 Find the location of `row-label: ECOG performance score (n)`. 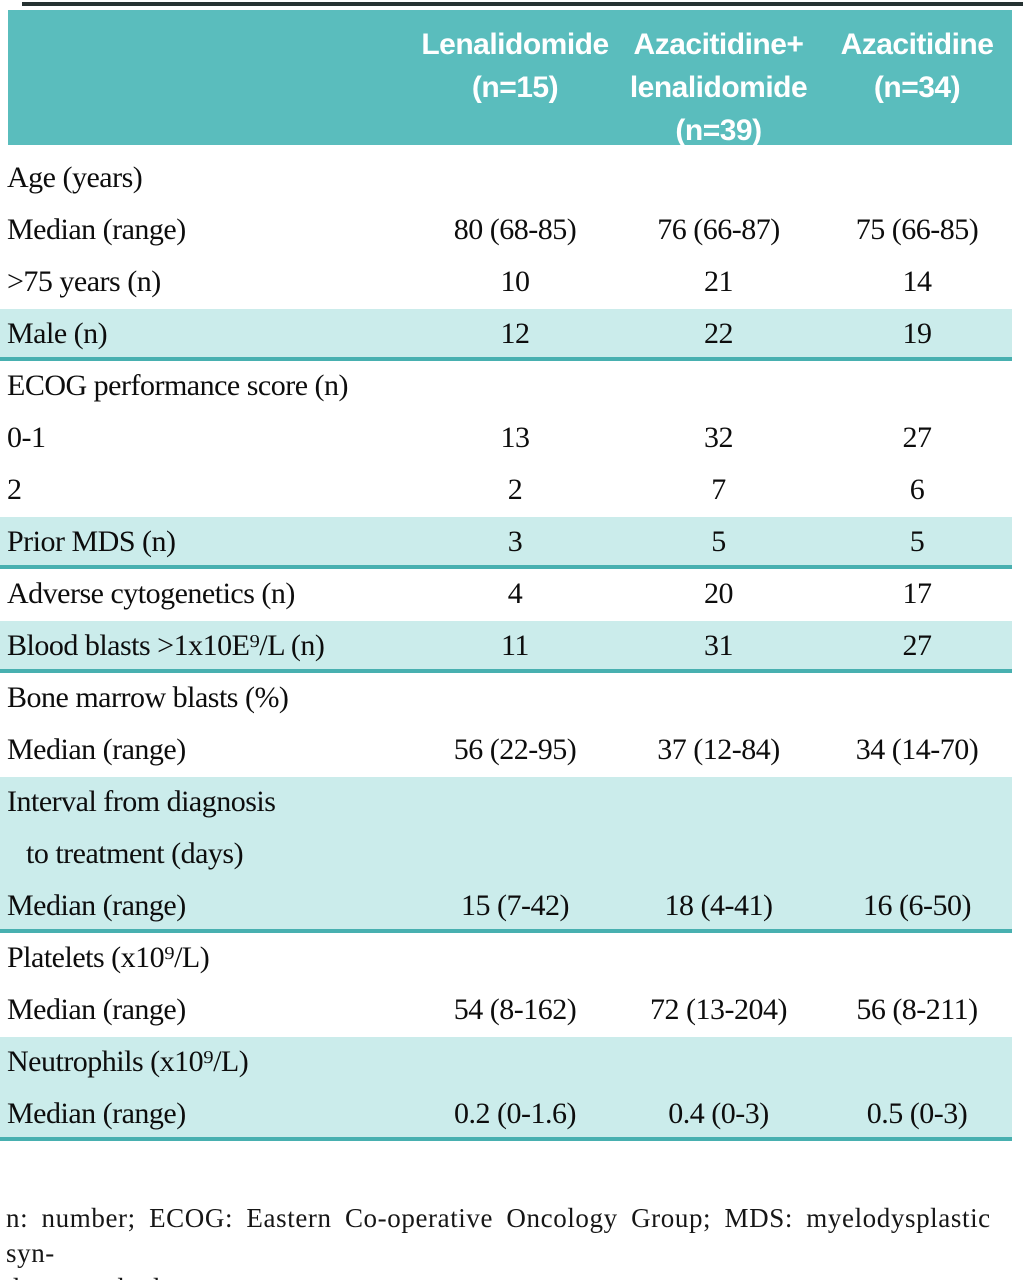

row-label: ECOG performance score (n) is located at coordinates (178, 385).